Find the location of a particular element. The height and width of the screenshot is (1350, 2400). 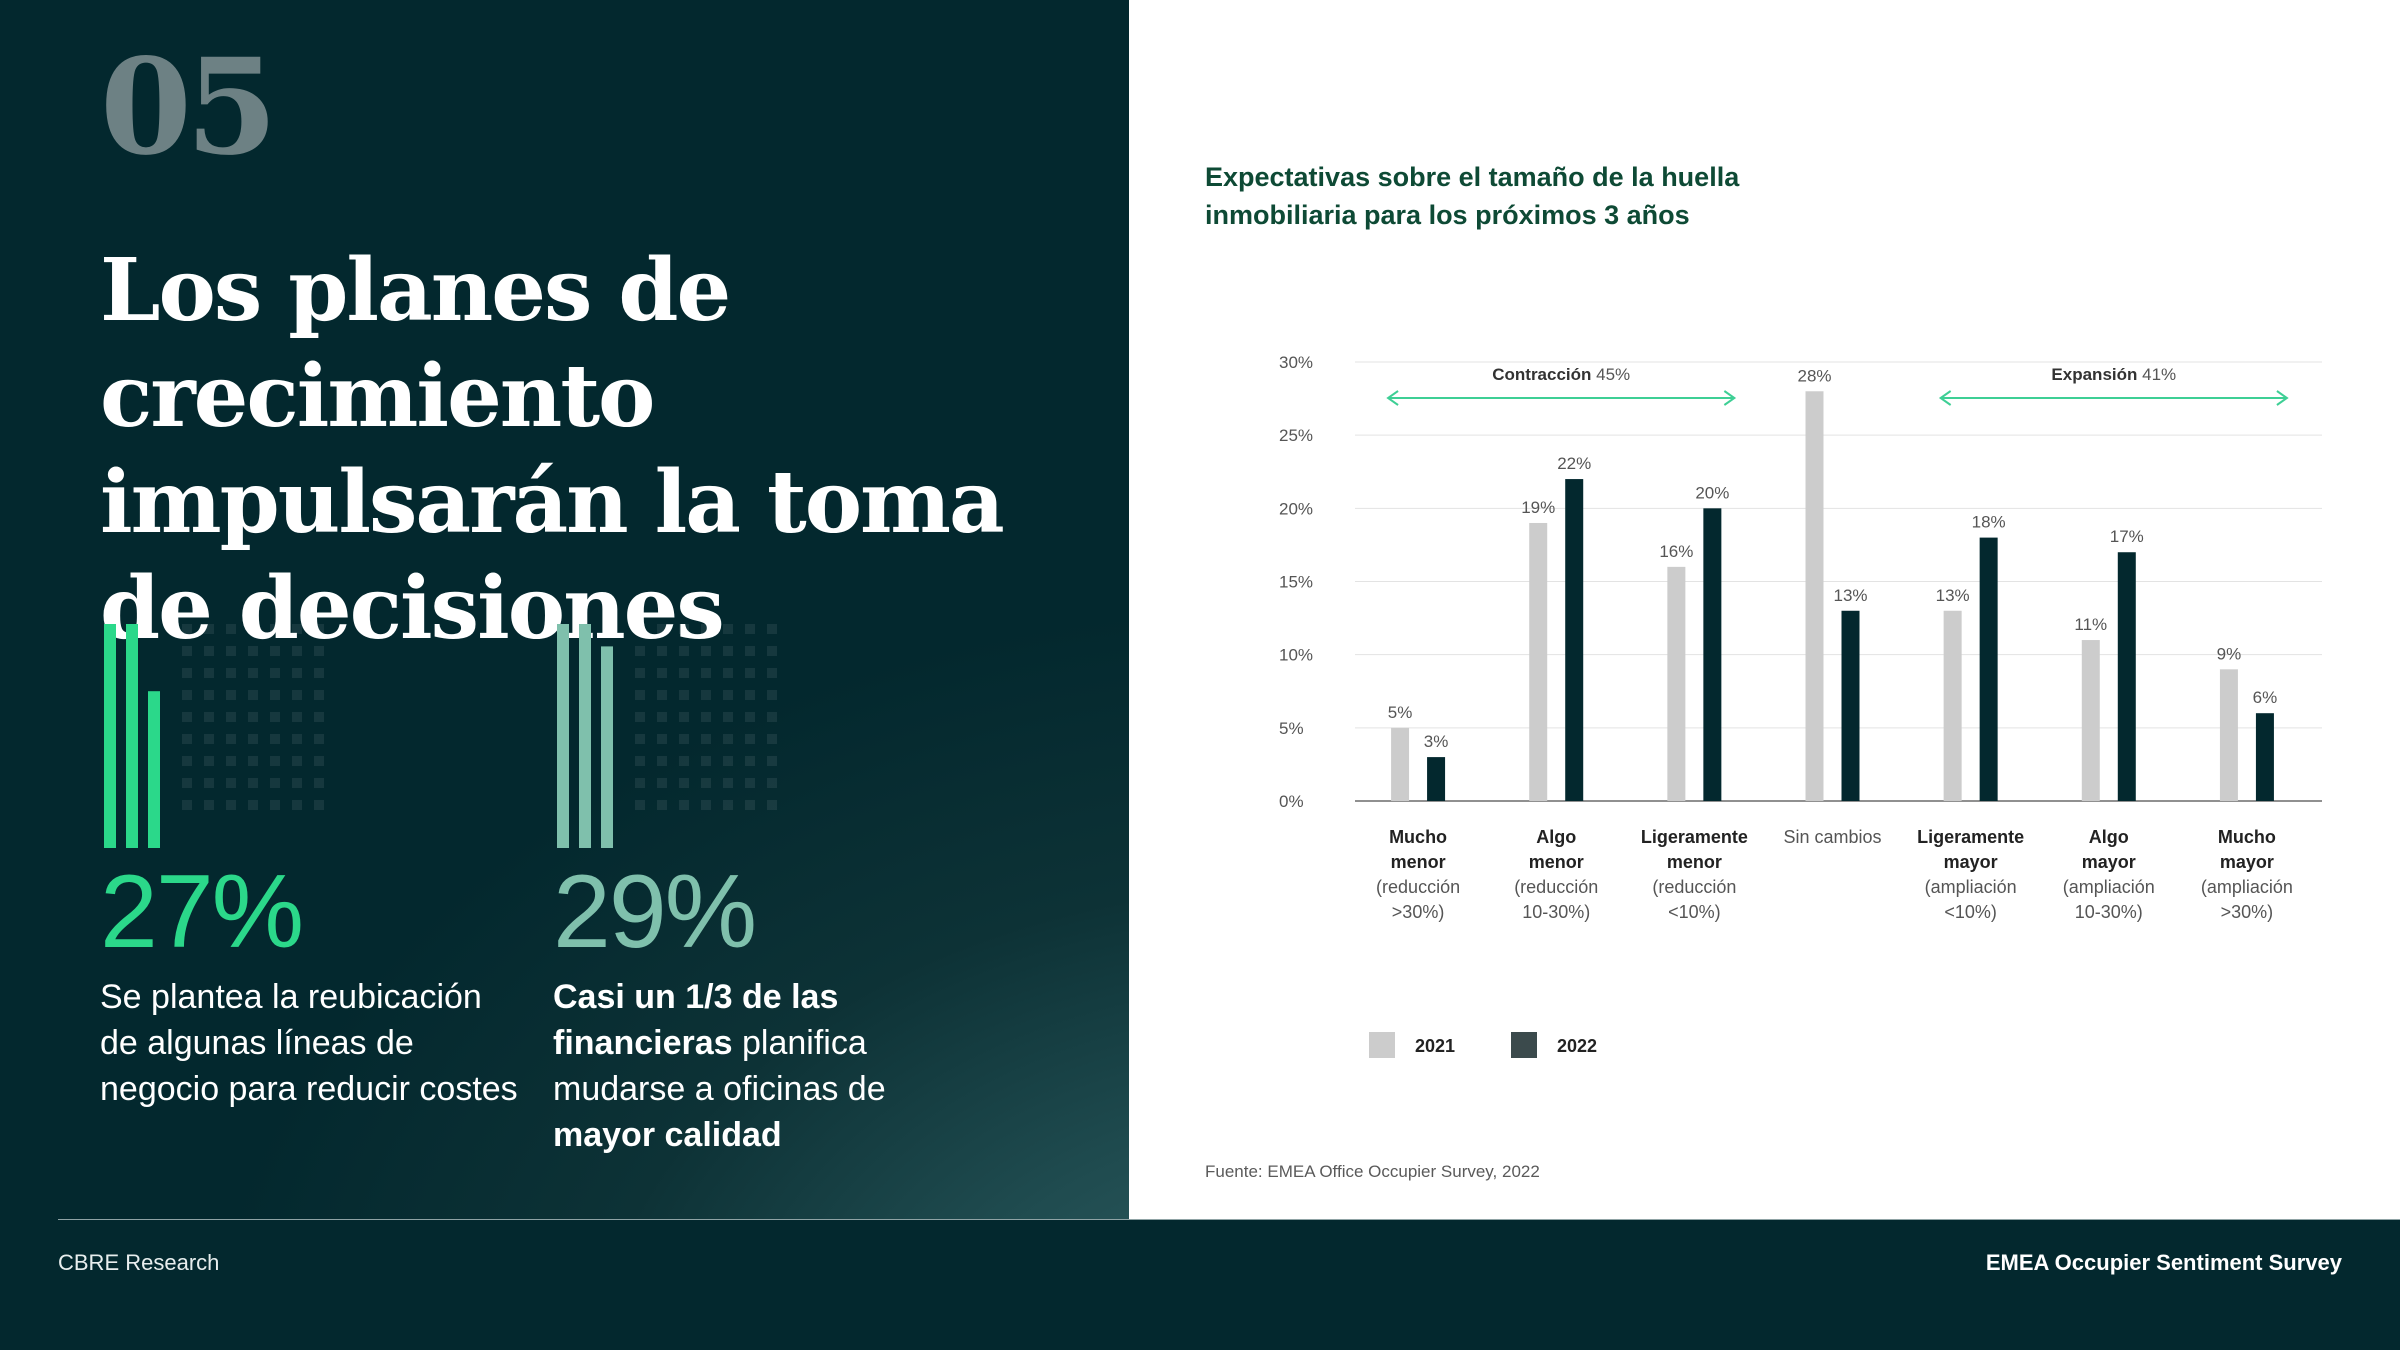

legend-label: 2022 is located at coordinates (1577, 1046).